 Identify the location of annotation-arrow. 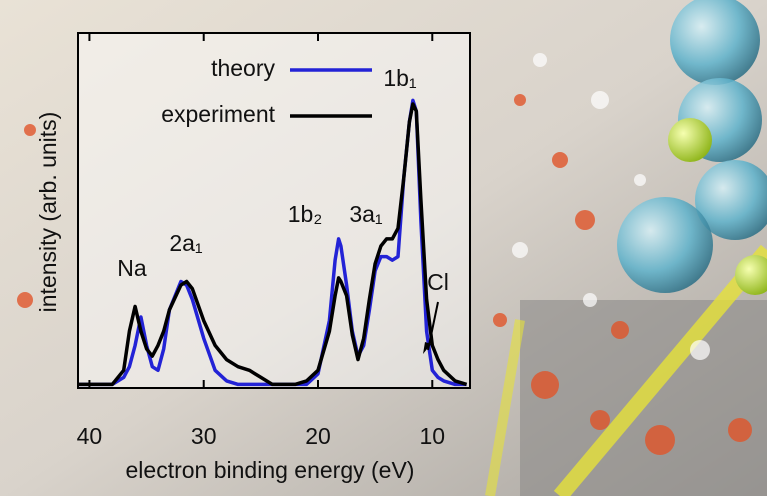
(433, 326).